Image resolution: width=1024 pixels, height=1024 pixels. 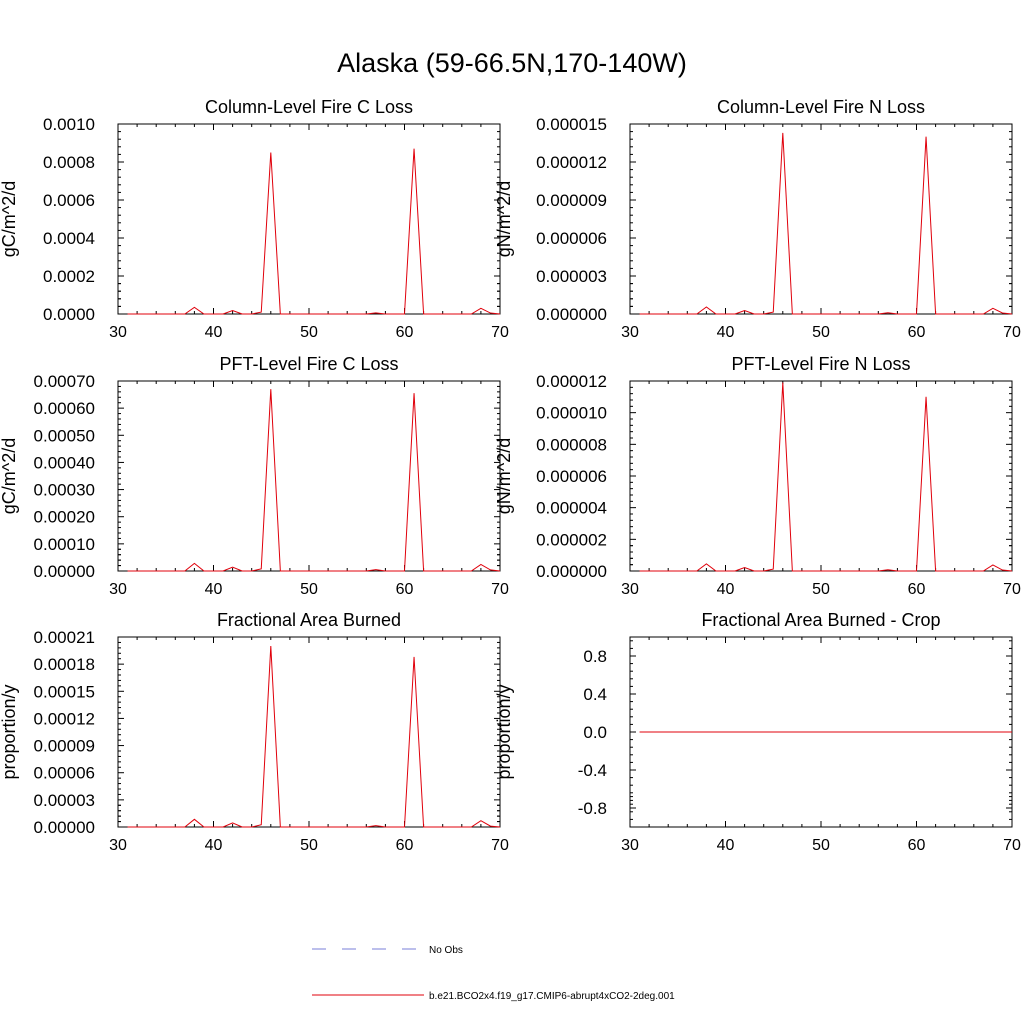 I want to click on y-tick-label: 0.000015, so click(x=571, y=124).